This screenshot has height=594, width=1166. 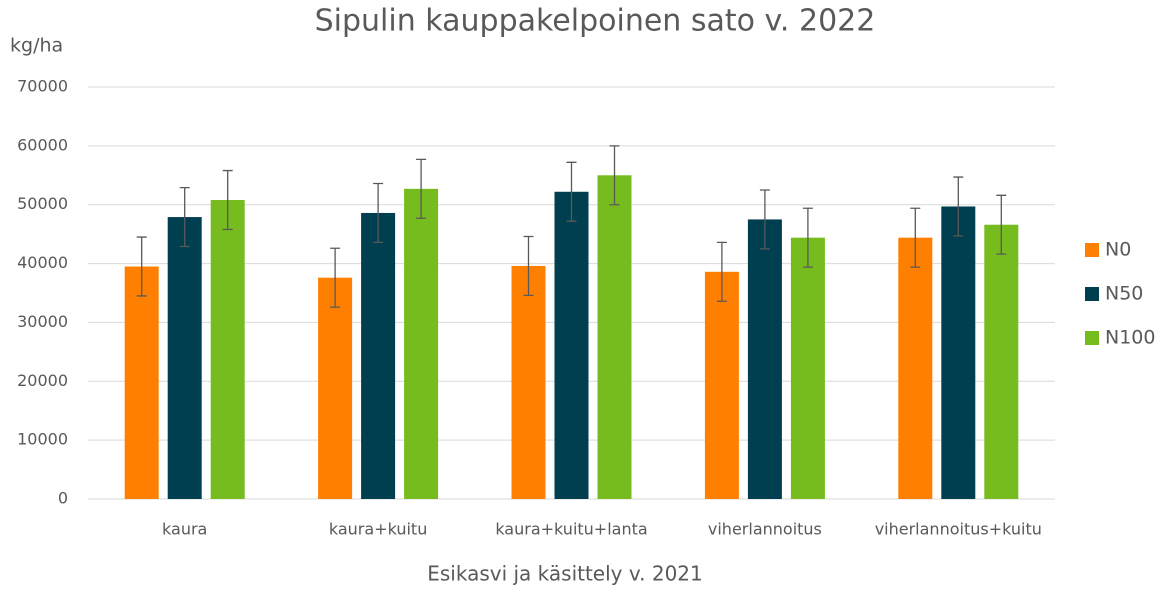 I want to click on legend-label: N0, so click(x=1118, y=250).